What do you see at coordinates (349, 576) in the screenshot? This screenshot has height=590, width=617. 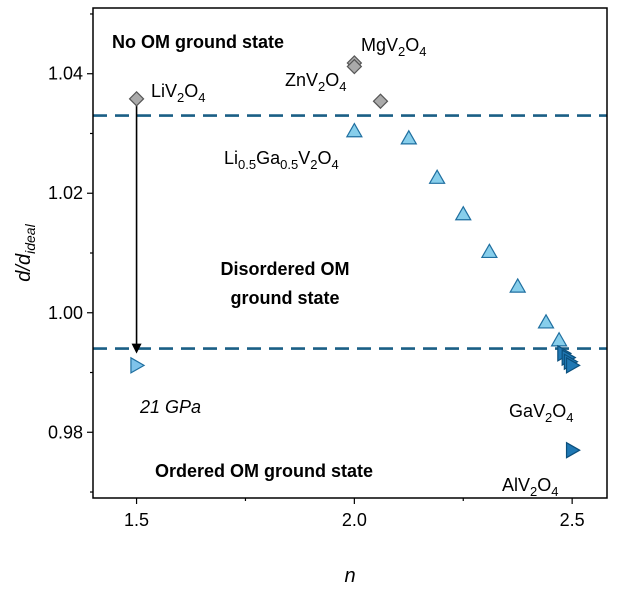 I see `x-axis-label: n` at bounding box center [349, 576].